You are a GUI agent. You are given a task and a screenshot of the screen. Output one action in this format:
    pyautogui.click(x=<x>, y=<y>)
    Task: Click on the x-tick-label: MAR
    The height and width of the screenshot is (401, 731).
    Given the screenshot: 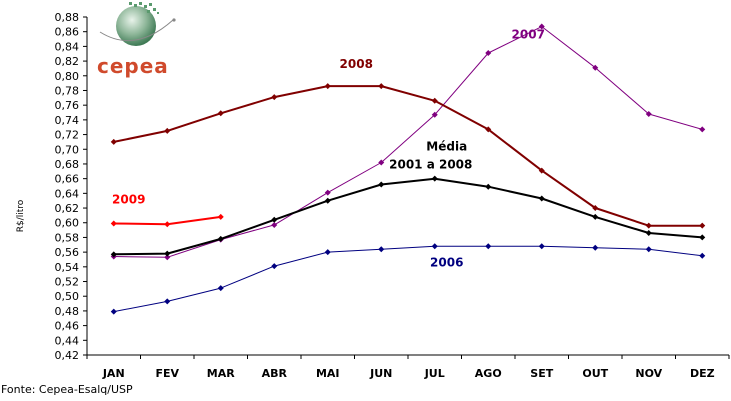 What is the action you would take?
    pyautogui.click(x=221, y=373)
    